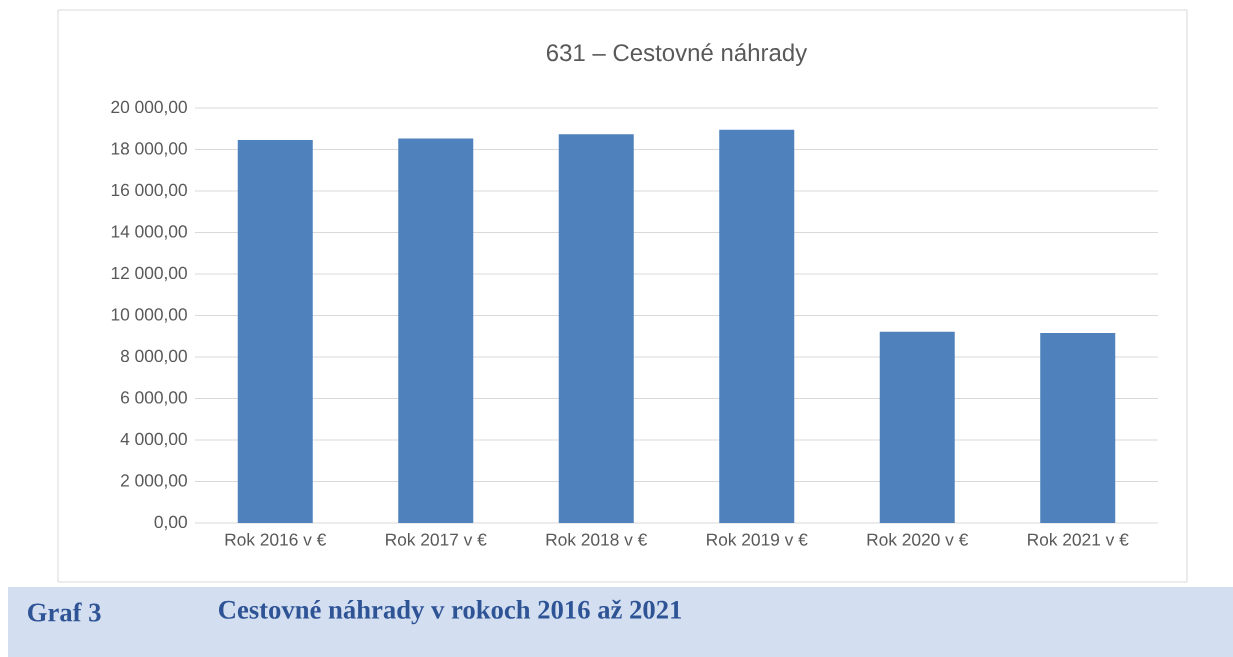  I want to click on y-tick-label: 12 000,00, so click(149, 274).